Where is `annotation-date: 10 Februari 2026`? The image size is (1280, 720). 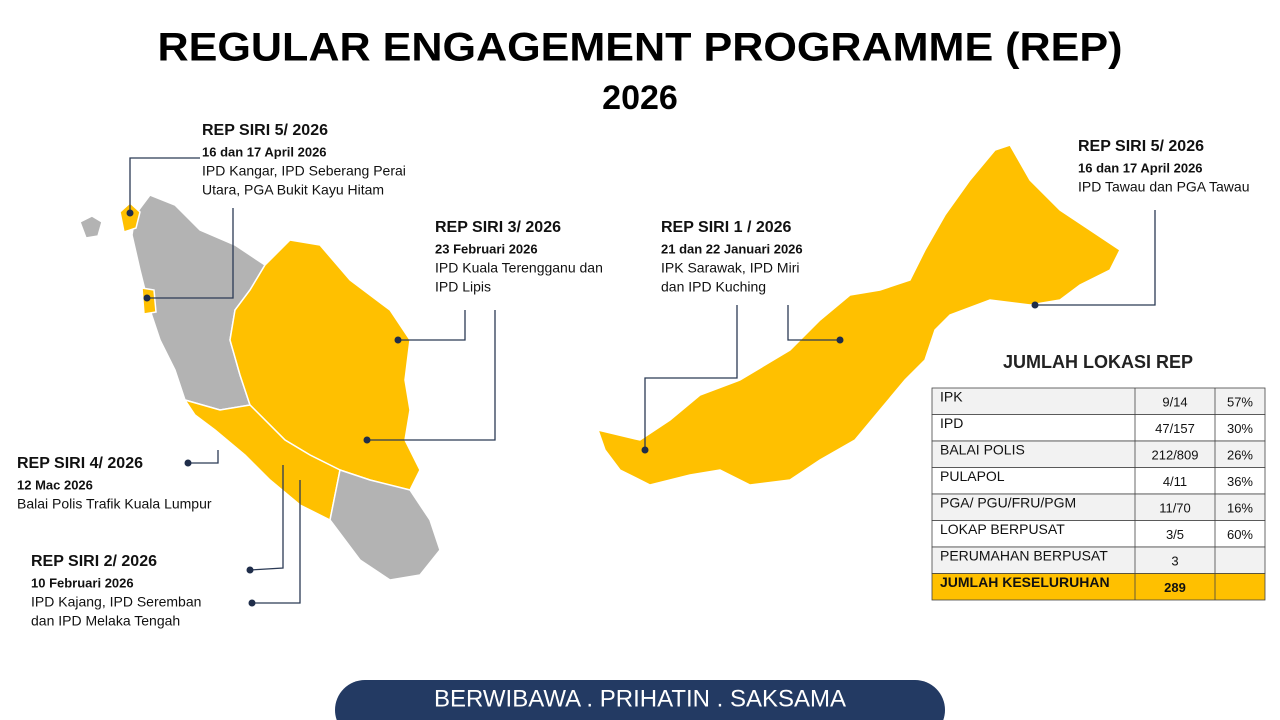 annotation-date: 10 Februari 2026 is located at coordinates (82, 582).